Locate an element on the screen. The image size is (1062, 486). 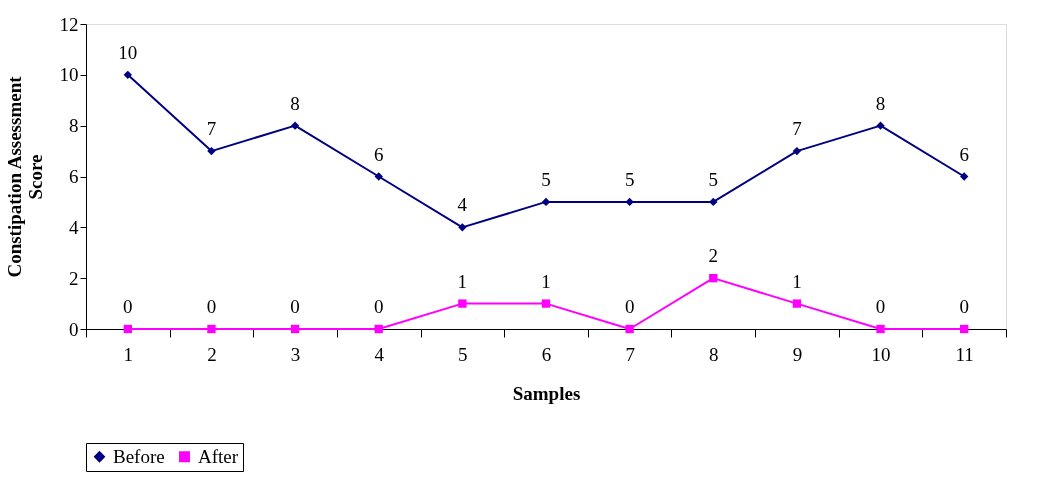
x-tick-label: 10 is located at coordinates (881, 354).